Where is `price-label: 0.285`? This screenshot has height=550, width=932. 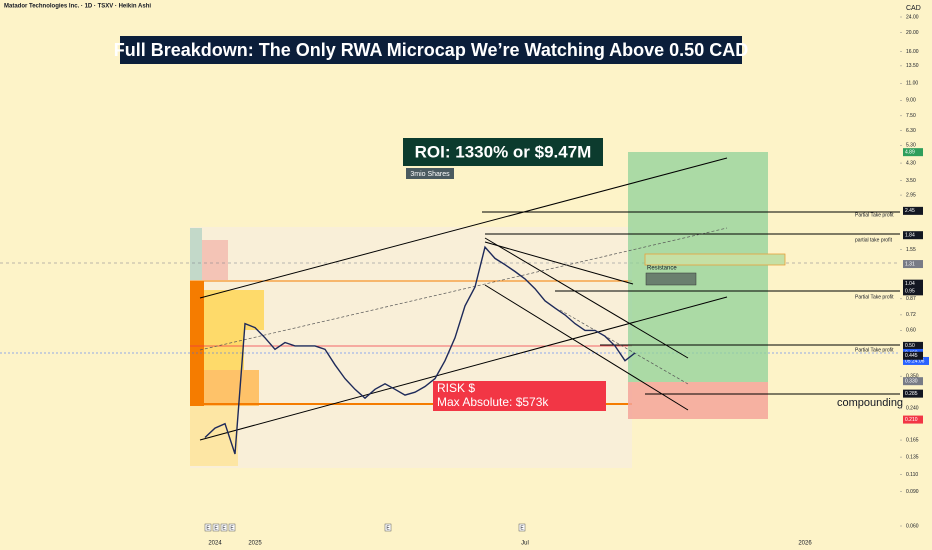
price-label: 0.285 is located at coordinates (911, 394).